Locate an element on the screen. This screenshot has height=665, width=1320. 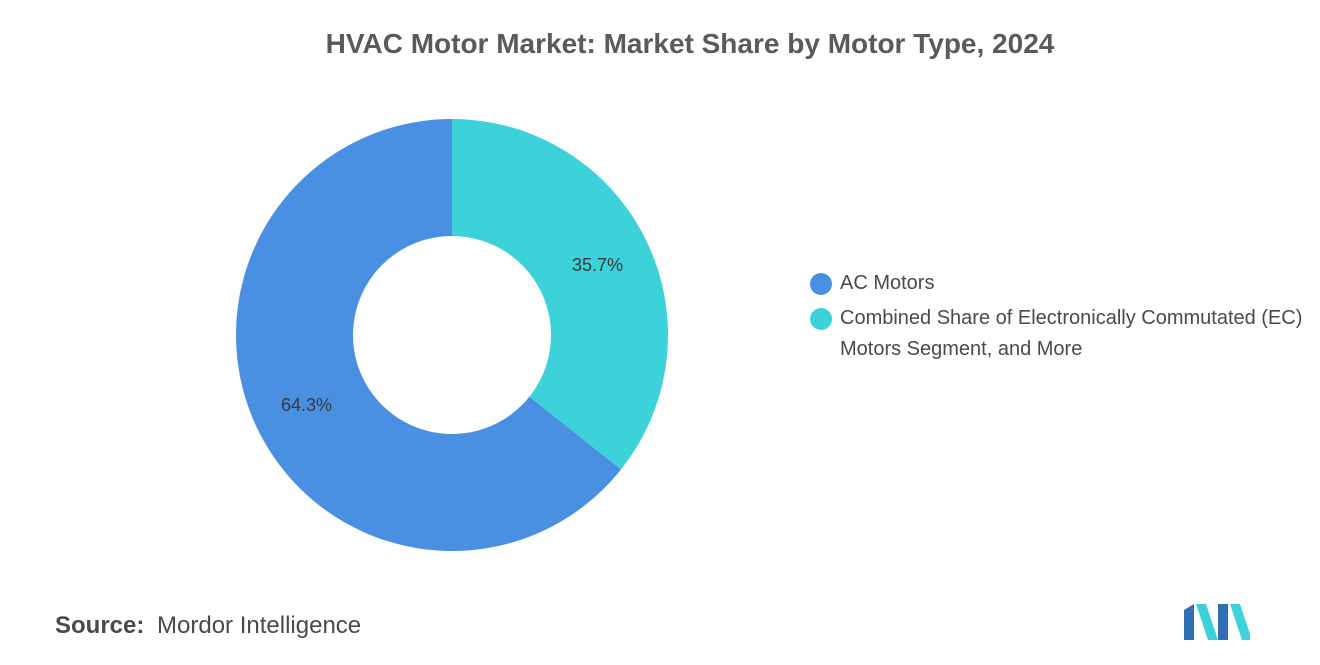
slice-label-ec-motors: 35.7% is located at coordinates (597, 265).